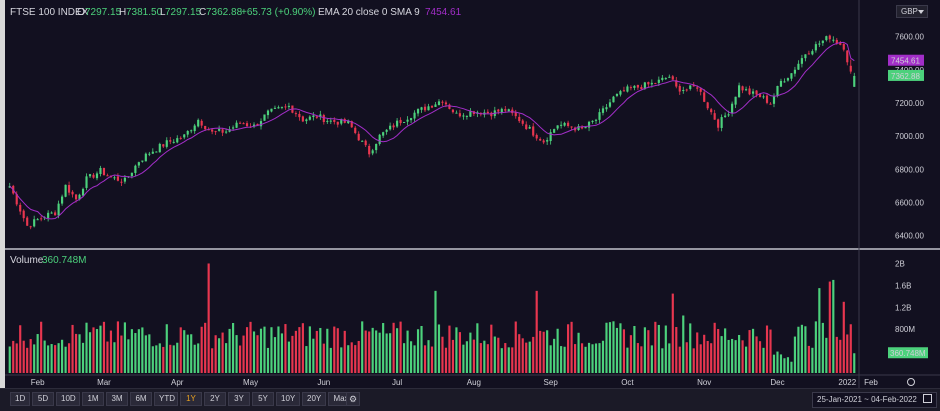 This screenshot has height=411, width=940. Describe the element at coordinates (875, 400) in the screenshot. I see `date-range-picker: 25-Jan-2021 ~ 04-Feb-2022` at that location.